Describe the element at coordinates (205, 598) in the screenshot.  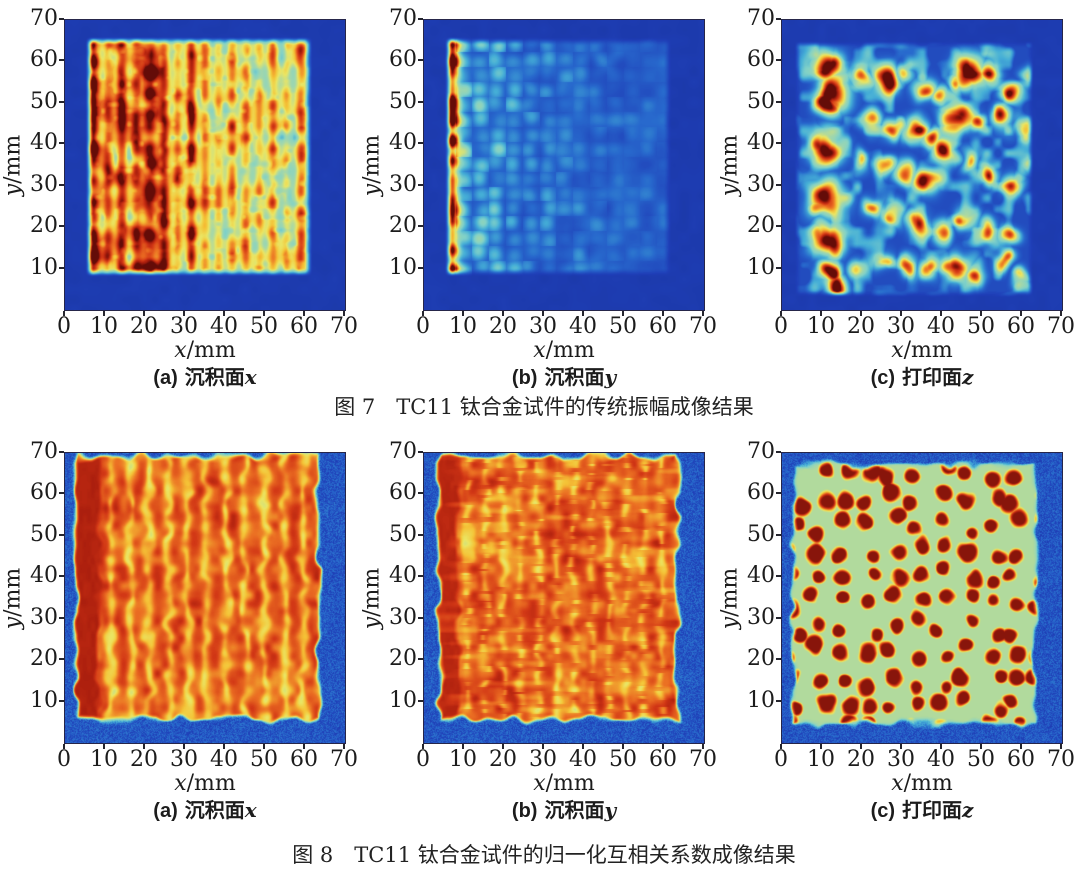
I see `heatmap-canvas-fig8a` at that location.